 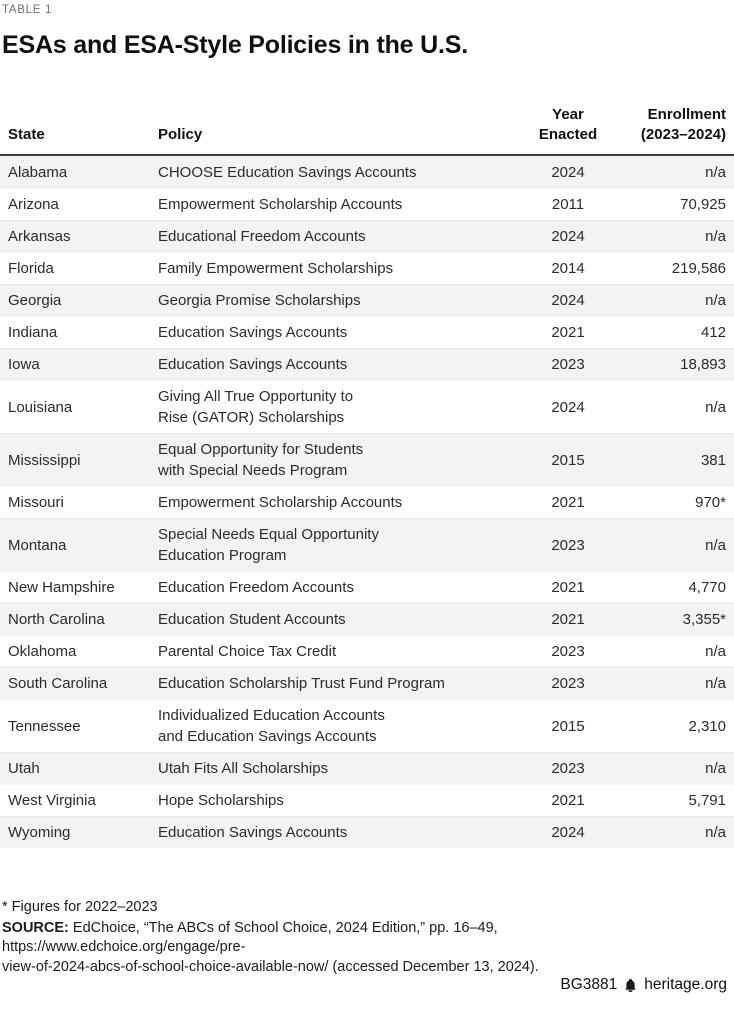 What do you see at coordinates (80, 907) in the screenshot?
I see `asterisk-footnote: * Figures for 2022–2023` at bounding box center [80, 907].